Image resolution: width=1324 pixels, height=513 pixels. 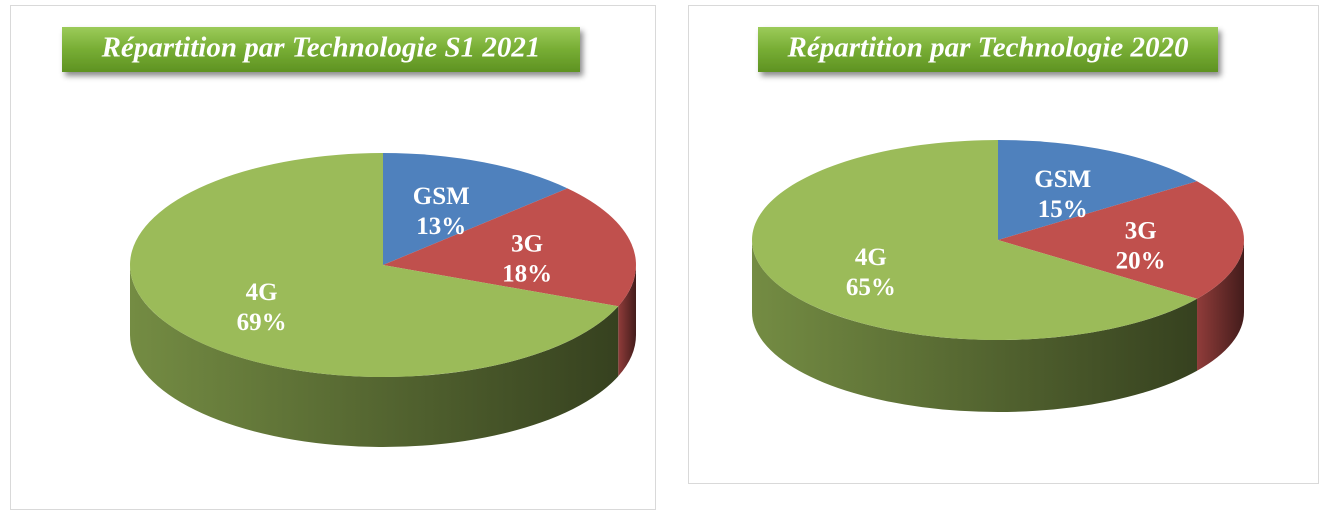 What do you see at coordinates (527, 274) in the screenshot?
I see `slice-value-label: 18%` at bounding box center [527, 274].